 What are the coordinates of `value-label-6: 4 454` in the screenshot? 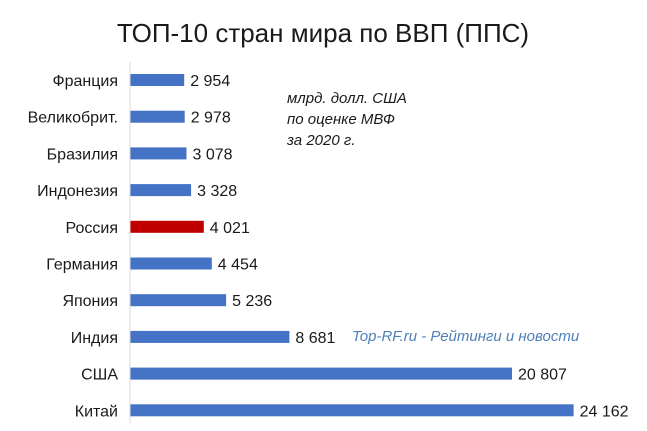 It's located at (238, 265).